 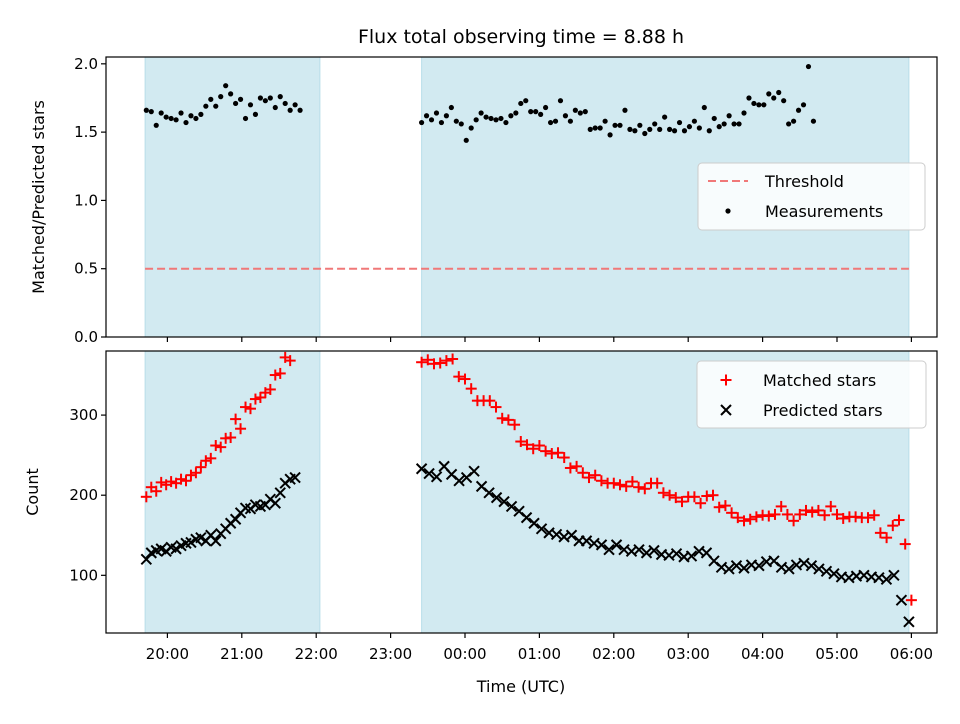 What do you see at coordinates (390, 654) in the screenshot?
I see `x-tick-label: 23:00` at bounding box center [390, 654].